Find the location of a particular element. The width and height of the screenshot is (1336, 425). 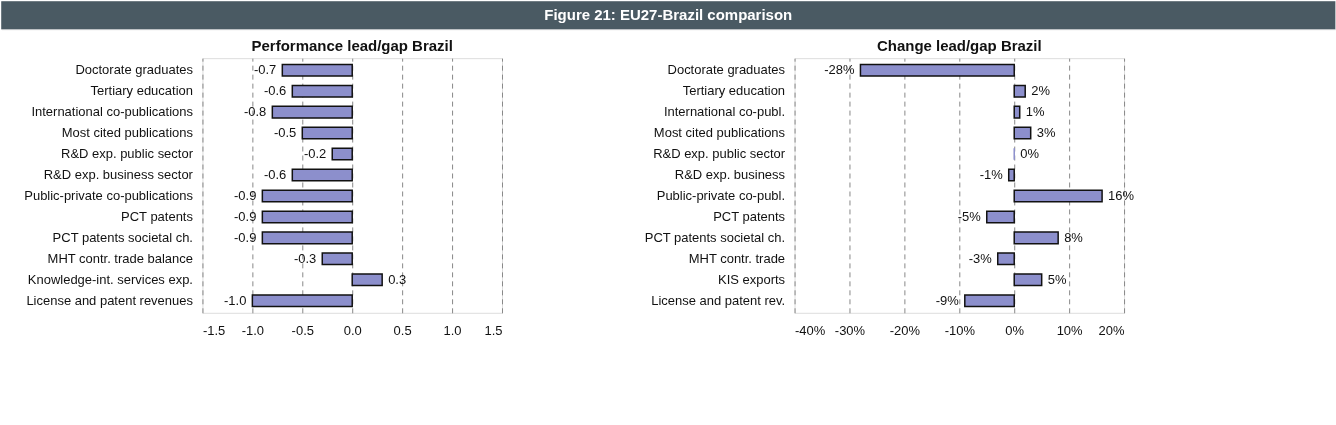

y-tick-label: MHT contr. trade balance is located at coordinates (120, 258).